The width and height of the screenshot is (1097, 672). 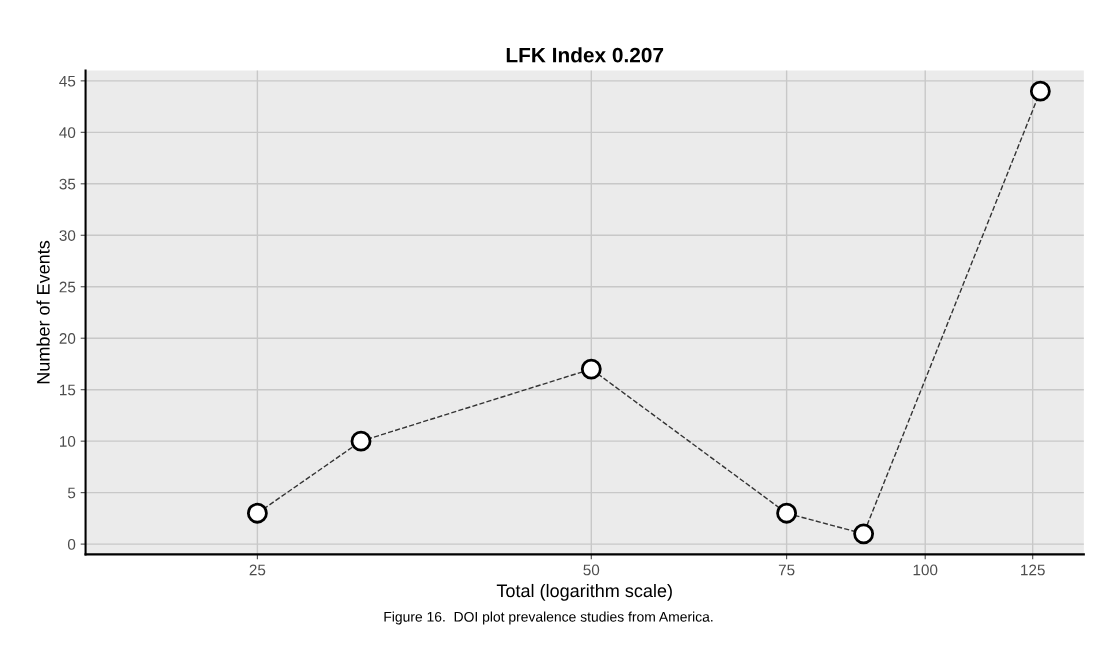 I want to click on y-tick-label: 15, so click(x=68, y=390).